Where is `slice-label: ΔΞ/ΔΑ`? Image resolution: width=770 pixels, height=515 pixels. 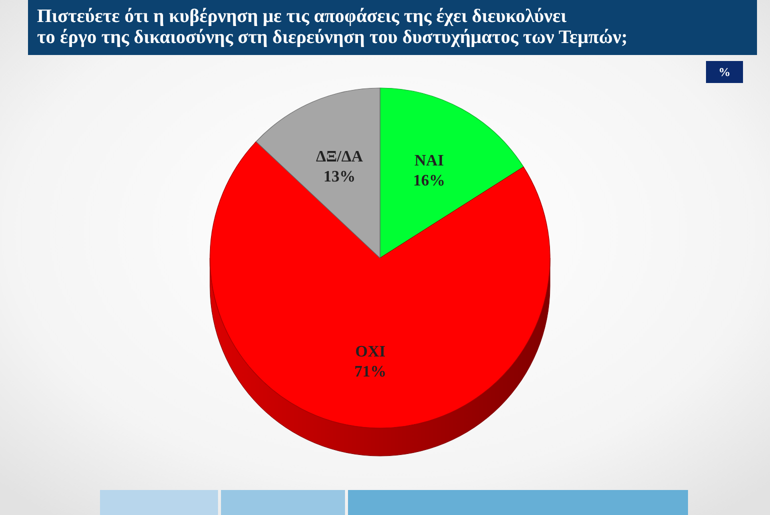 slice-label: ΔΞ/ΔΑ is located at coordinates (340, 157).